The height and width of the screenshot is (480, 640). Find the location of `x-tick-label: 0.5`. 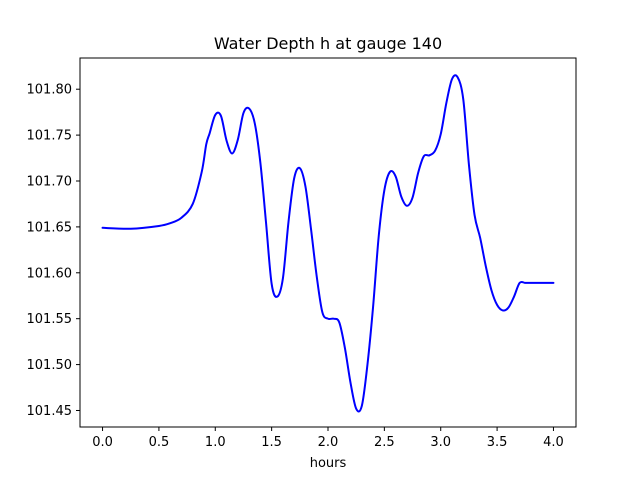

x-tick-label: 0.5 is located at coordinates (159, 442).